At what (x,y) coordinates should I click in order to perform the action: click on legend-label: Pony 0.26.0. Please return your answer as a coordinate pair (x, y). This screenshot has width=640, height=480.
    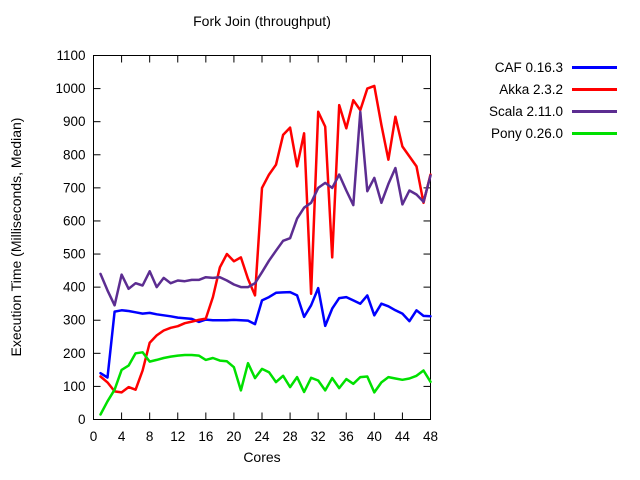
    Looking at the image, I should click on (526, 133).